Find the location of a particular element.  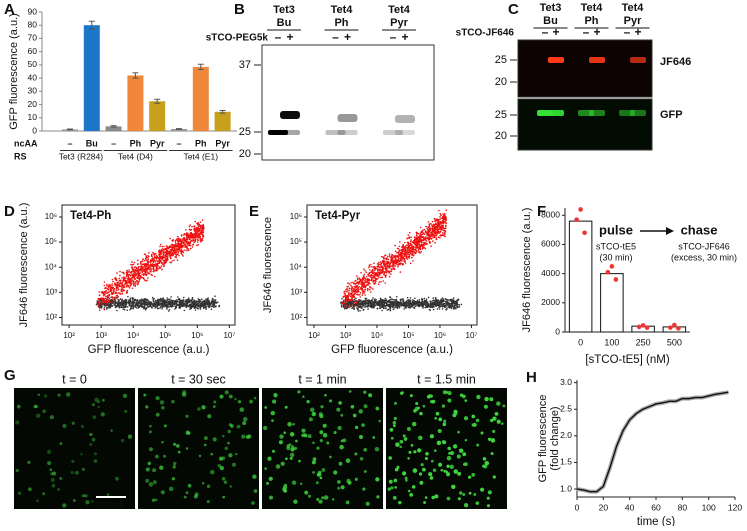

x-tick-label: 10² is located at coordinates (314, 335).